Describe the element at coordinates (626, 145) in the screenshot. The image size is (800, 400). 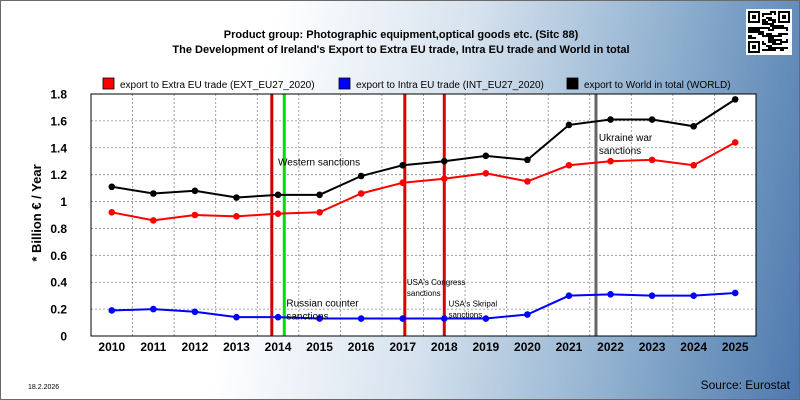
I see `event-label: Ukraine war sanctions` at that location.